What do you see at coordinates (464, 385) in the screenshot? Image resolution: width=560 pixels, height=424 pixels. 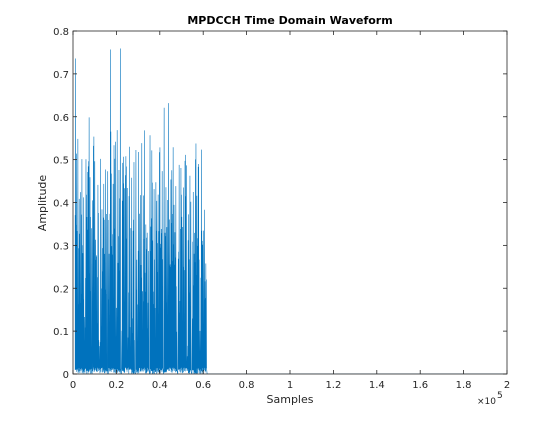 I see `x-tick-label: 1.8` at bounding box center [464, 385].